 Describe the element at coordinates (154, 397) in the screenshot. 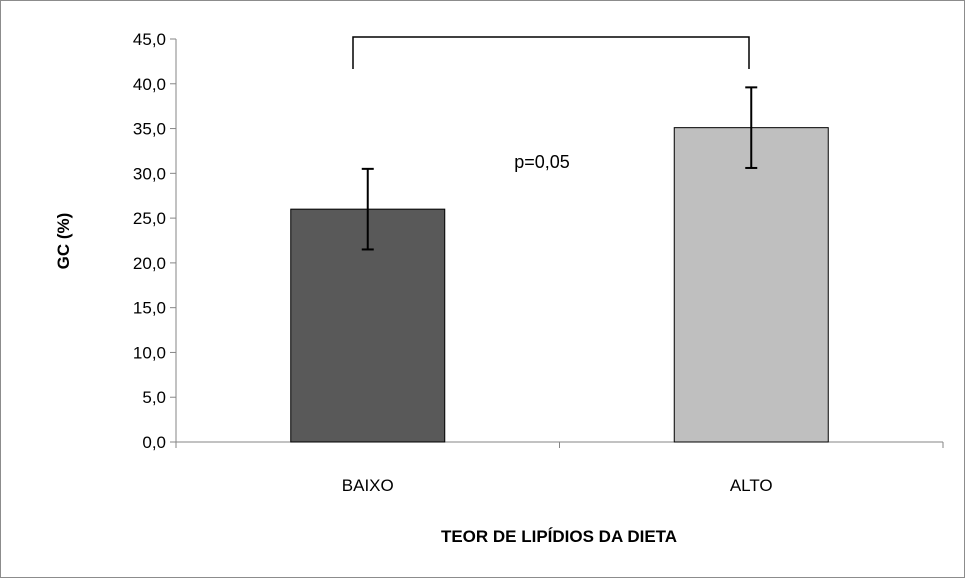

I see `y-tick-label: 5,0` at that location.